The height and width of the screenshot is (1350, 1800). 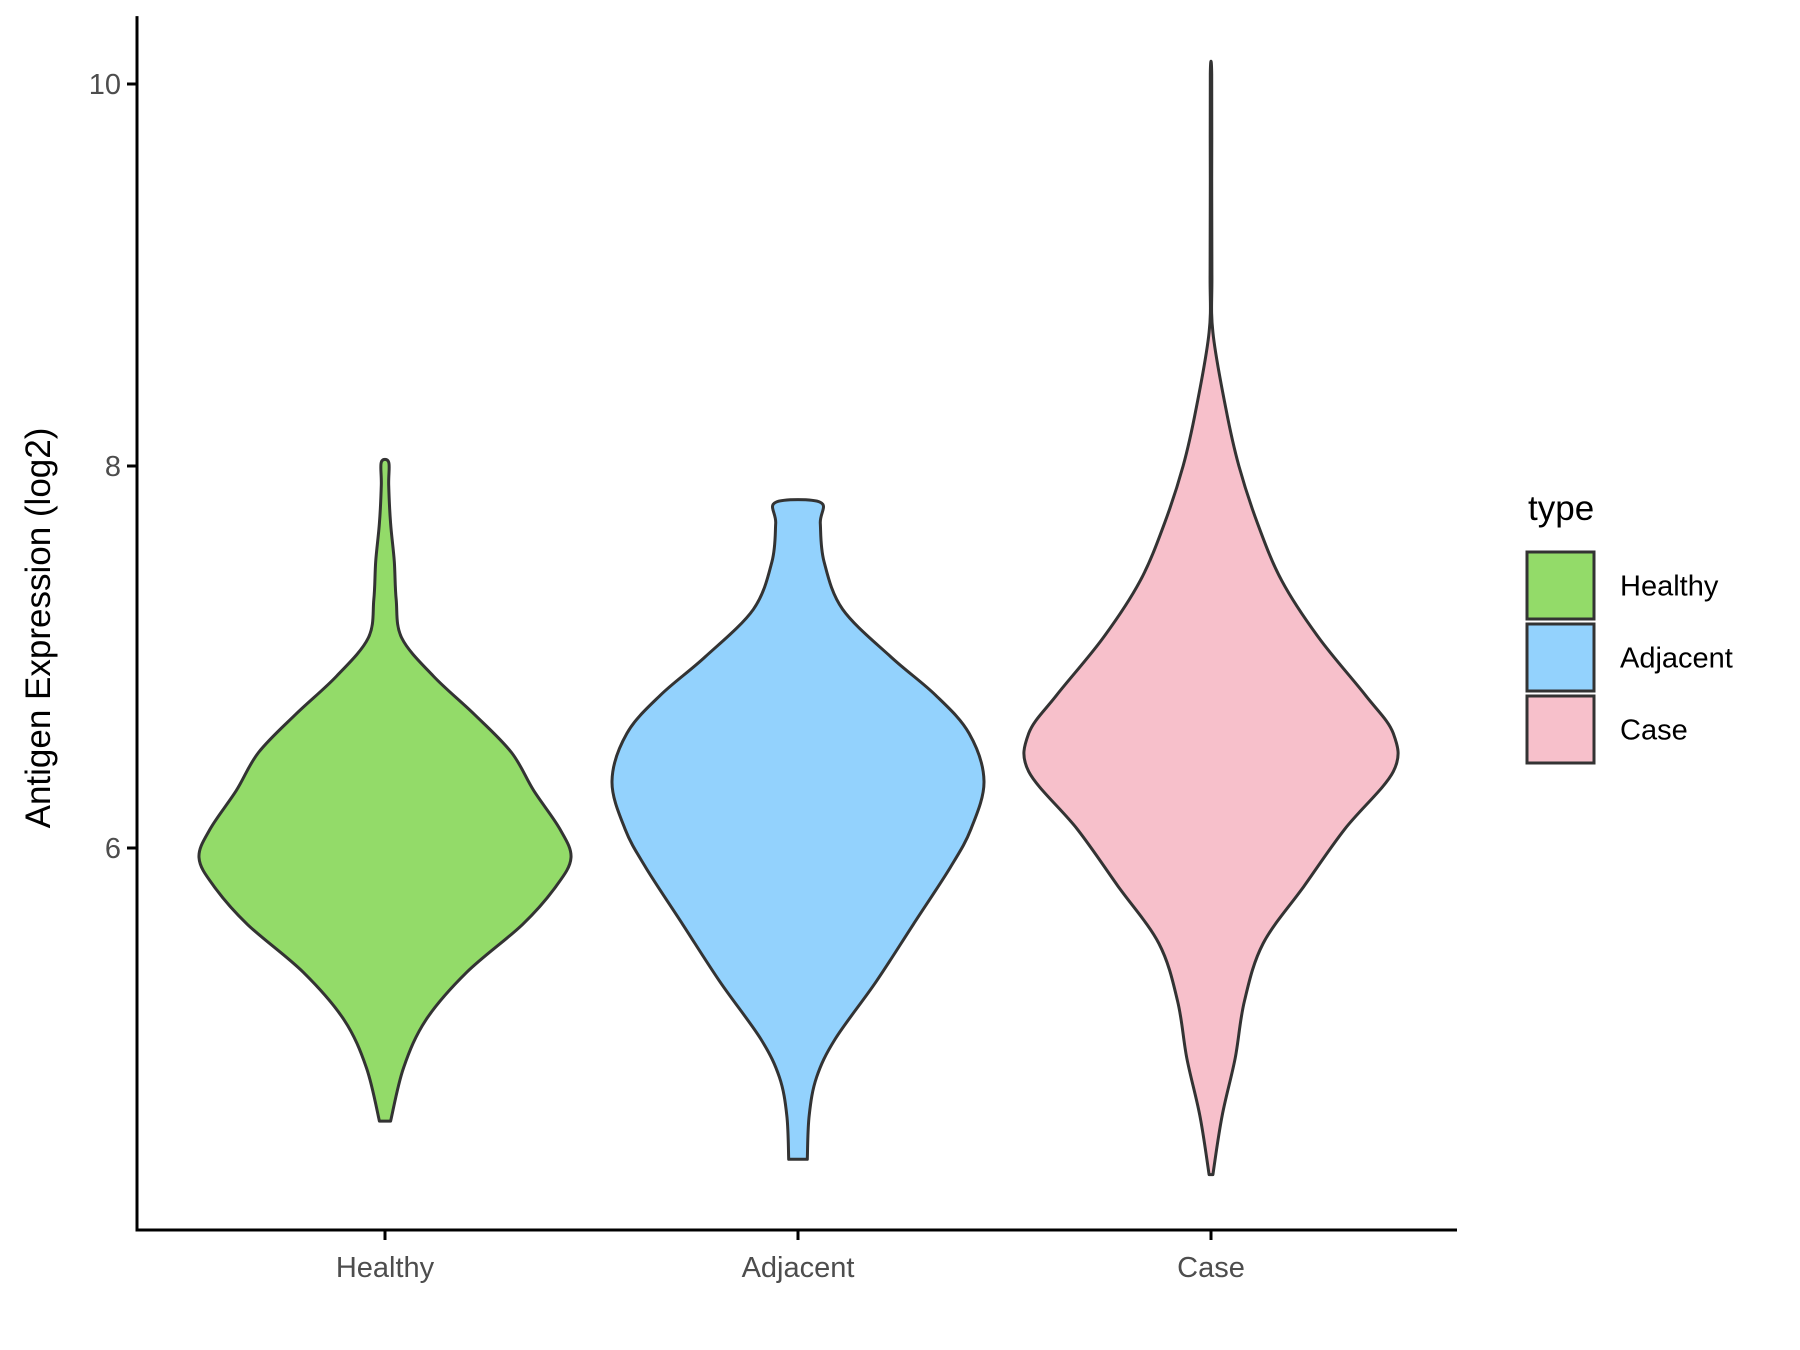 What do you see at coordinates (1560, 657) in the screenshot?
I see `legend-key-adjacent` at bounding box center [1560, 657].